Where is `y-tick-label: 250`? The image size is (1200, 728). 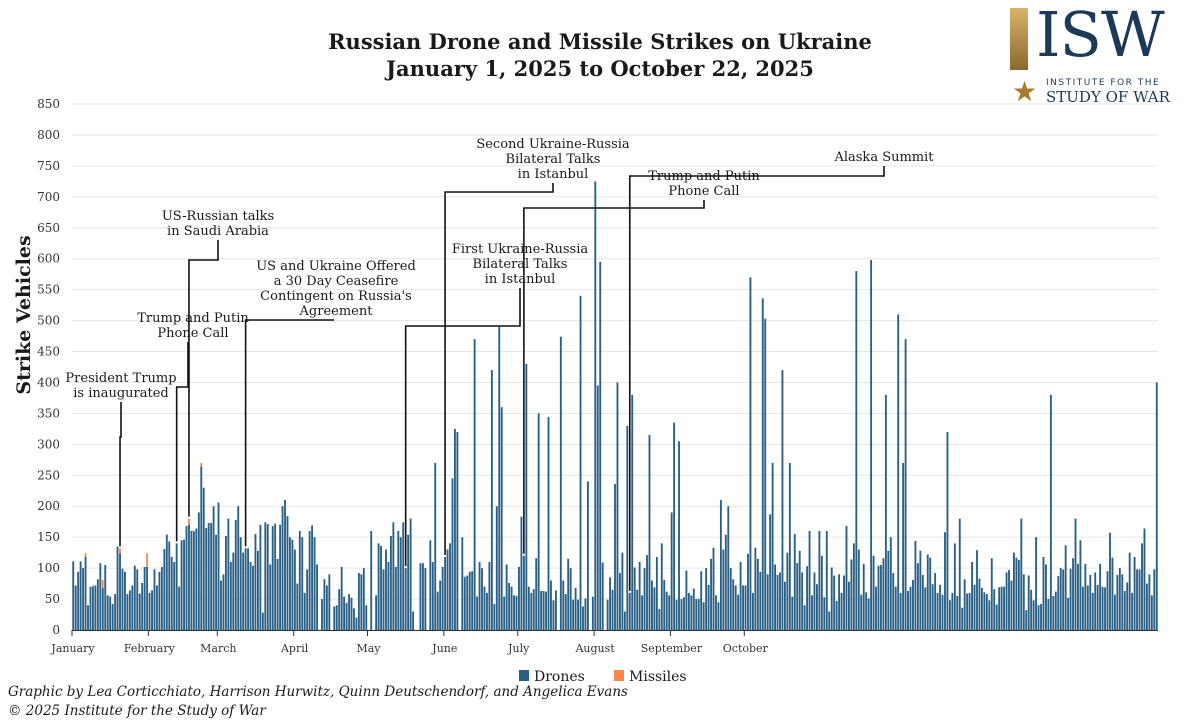
y-tick-label: 250 is located at coordinates (48, 475).